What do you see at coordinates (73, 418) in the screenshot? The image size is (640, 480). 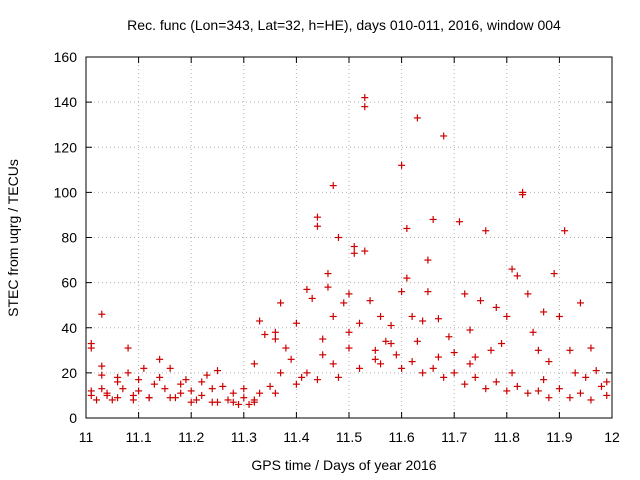 I see `y-tick-label: 0` at bounding box center [73, 418].